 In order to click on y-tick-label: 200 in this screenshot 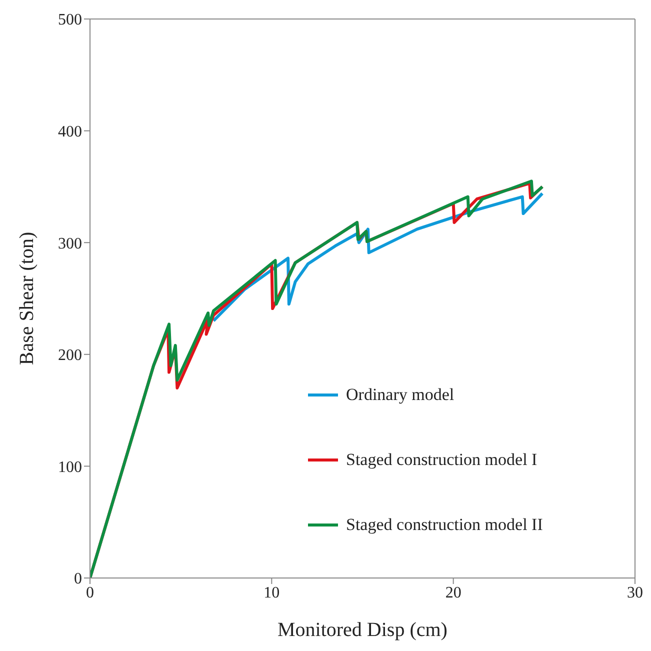, I will do `click(70, 355)`.